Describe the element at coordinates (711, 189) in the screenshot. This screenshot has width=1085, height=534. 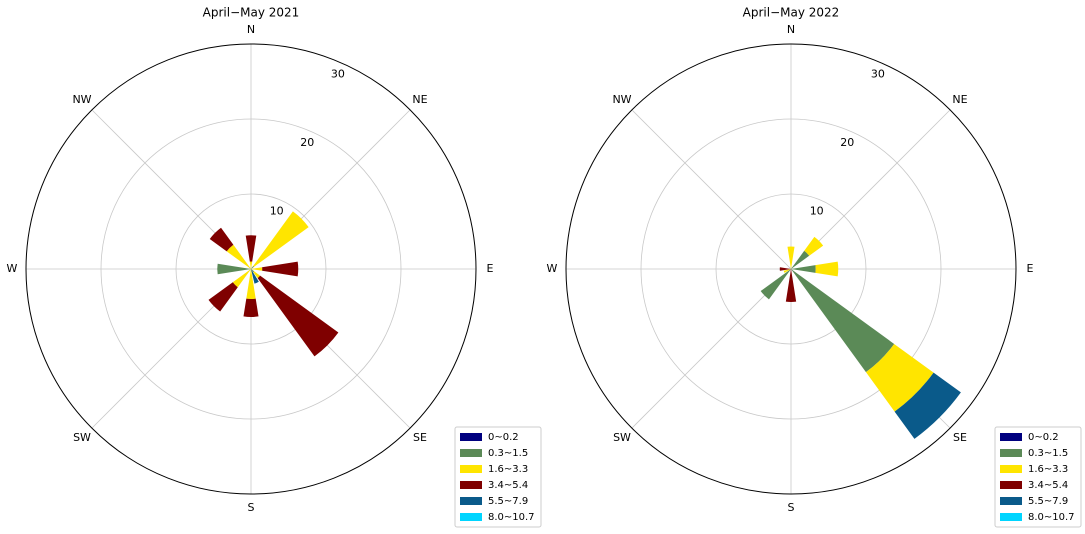
I see `spoke` at that location.